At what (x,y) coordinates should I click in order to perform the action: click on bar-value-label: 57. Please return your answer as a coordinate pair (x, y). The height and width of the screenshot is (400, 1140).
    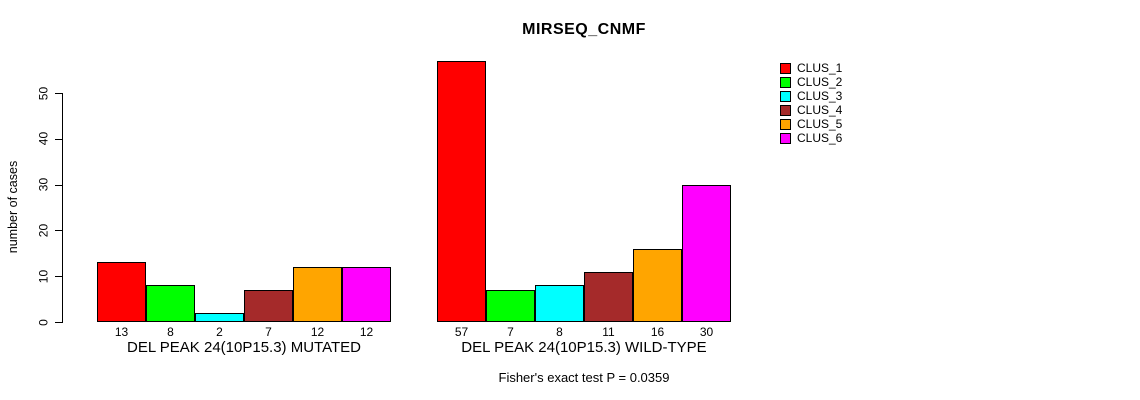
    Looking at the image, I should click on (461, 332).